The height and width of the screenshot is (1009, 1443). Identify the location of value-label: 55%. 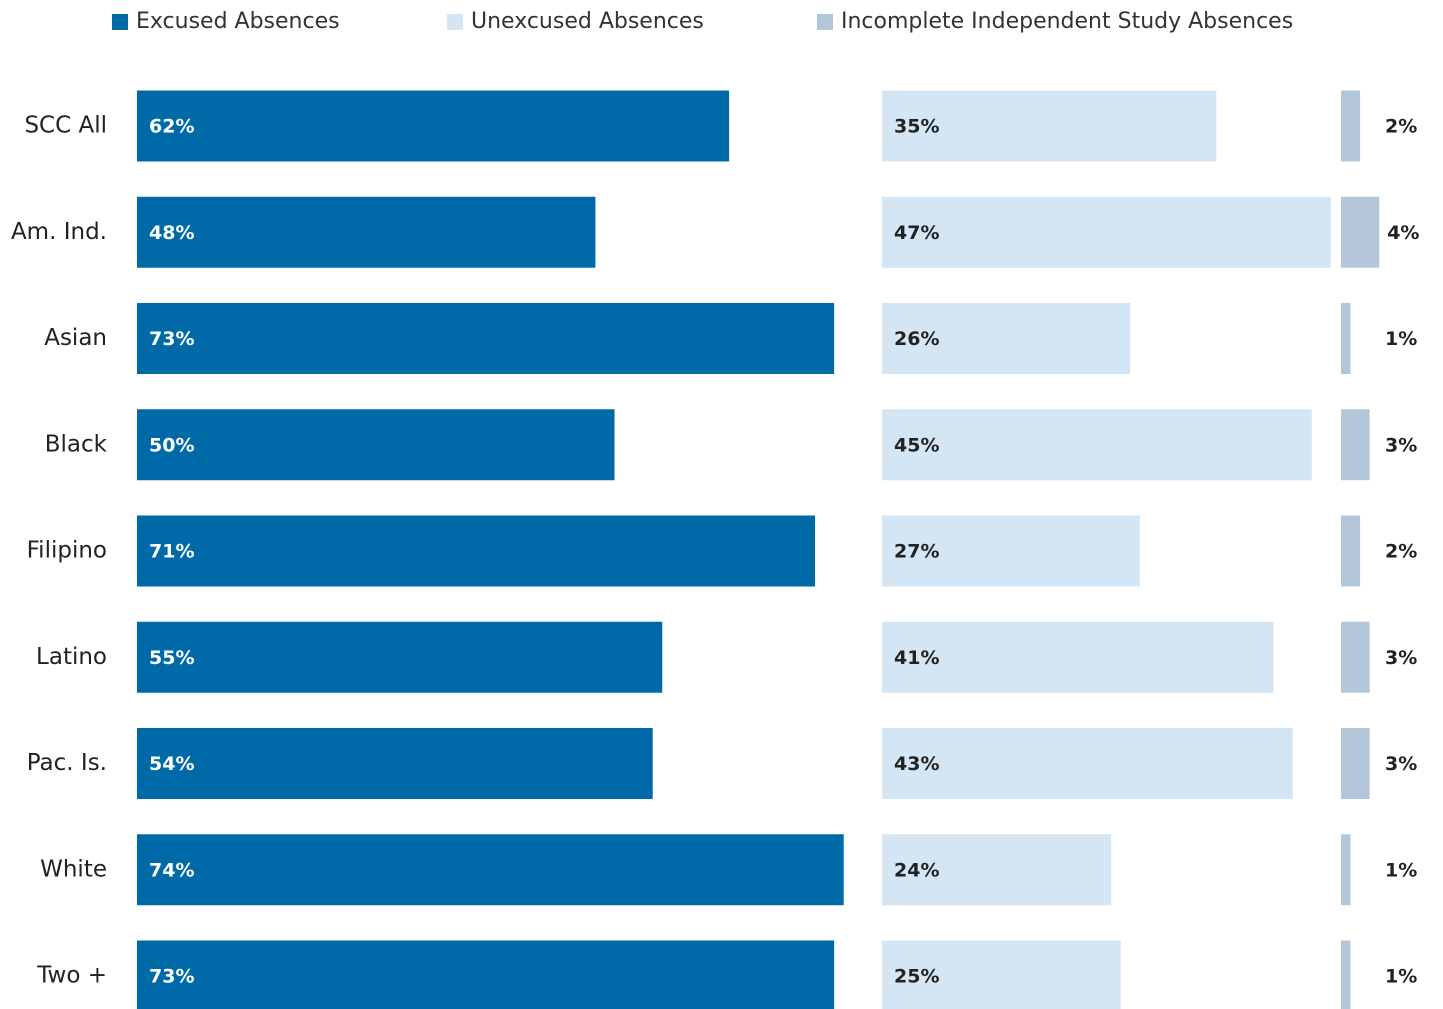
(171, 658).